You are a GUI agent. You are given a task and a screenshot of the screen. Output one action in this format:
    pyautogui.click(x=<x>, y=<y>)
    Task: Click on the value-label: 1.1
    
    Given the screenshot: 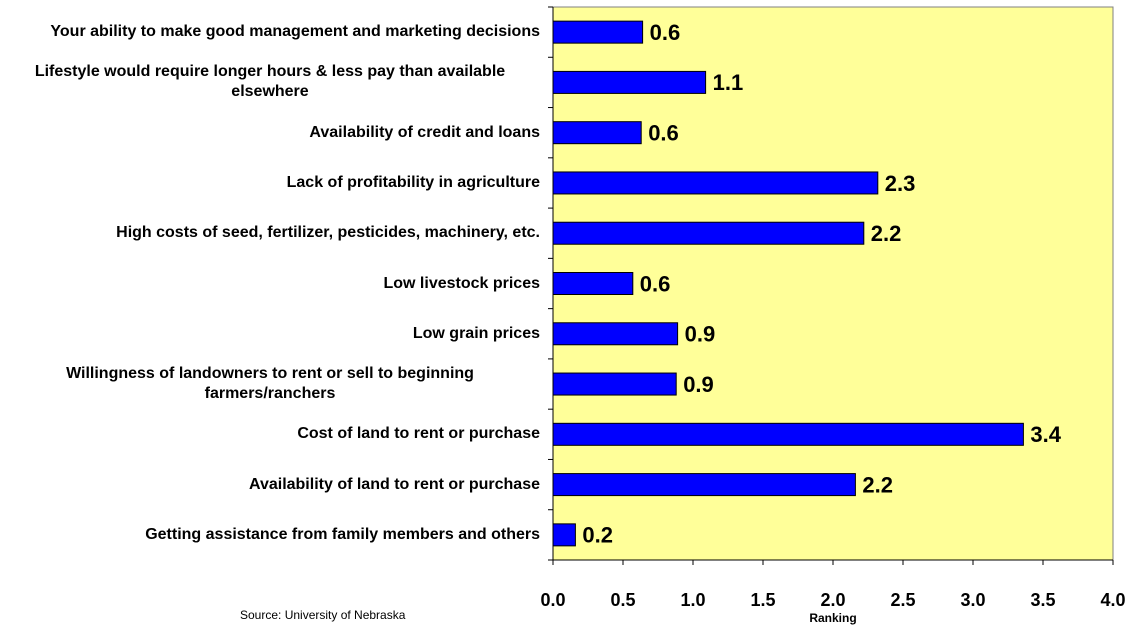 What is the action you would take?
    pyautogui.click(x=728, y=82)
    